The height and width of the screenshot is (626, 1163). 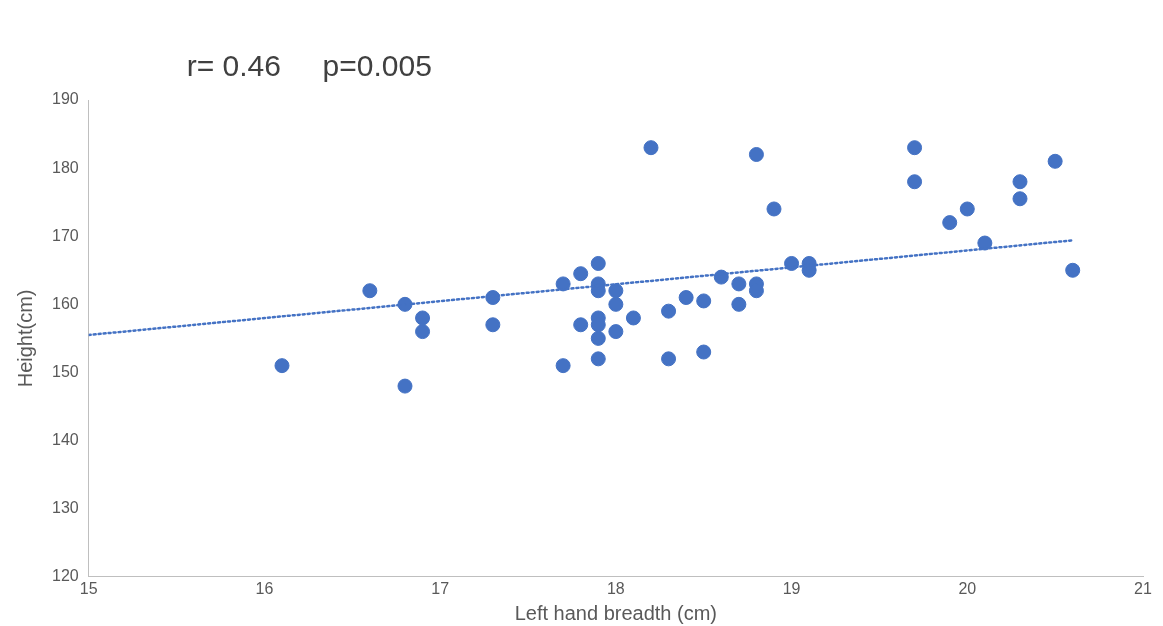 What do you see at coordinates (967, 588) in the screenshot?
I see `x-tick-label: 20` at bounding box center [967, 588].